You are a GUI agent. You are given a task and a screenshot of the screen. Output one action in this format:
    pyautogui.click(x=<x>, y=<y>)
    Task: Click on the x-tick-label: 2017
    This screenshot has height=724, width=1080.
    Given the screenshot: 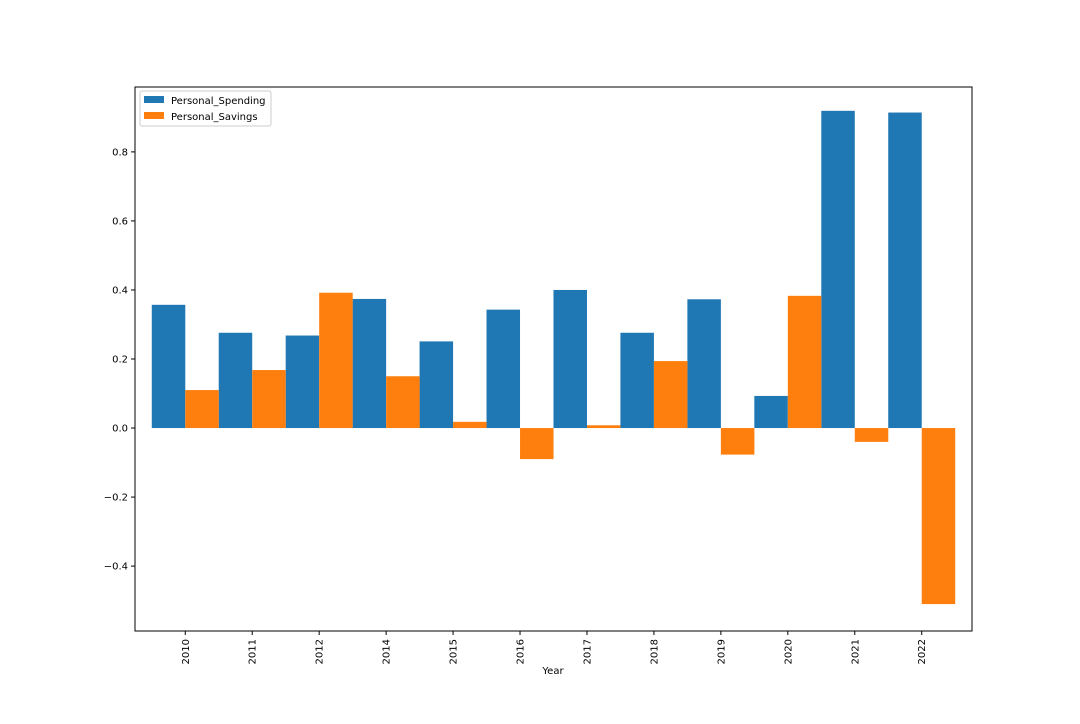 What is the action you would take?
    pyautogui.click(x=587, y=651)
    